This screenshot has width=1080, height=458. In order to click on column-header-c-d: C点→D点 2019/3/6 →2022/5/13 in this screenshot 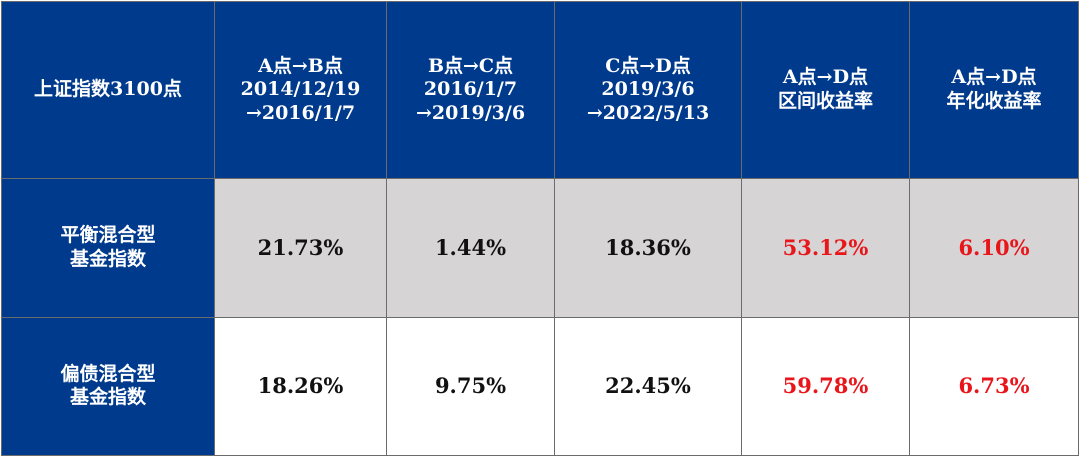, I will do `click(648, 90)`.